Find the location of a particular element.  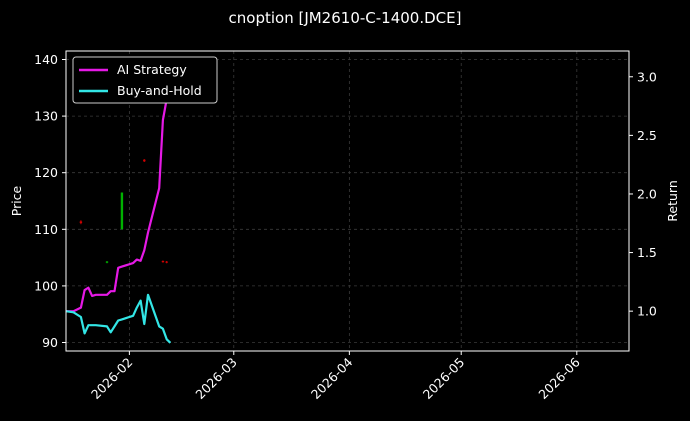

y-tick-label: 130 is located at coordinates (46, 116).